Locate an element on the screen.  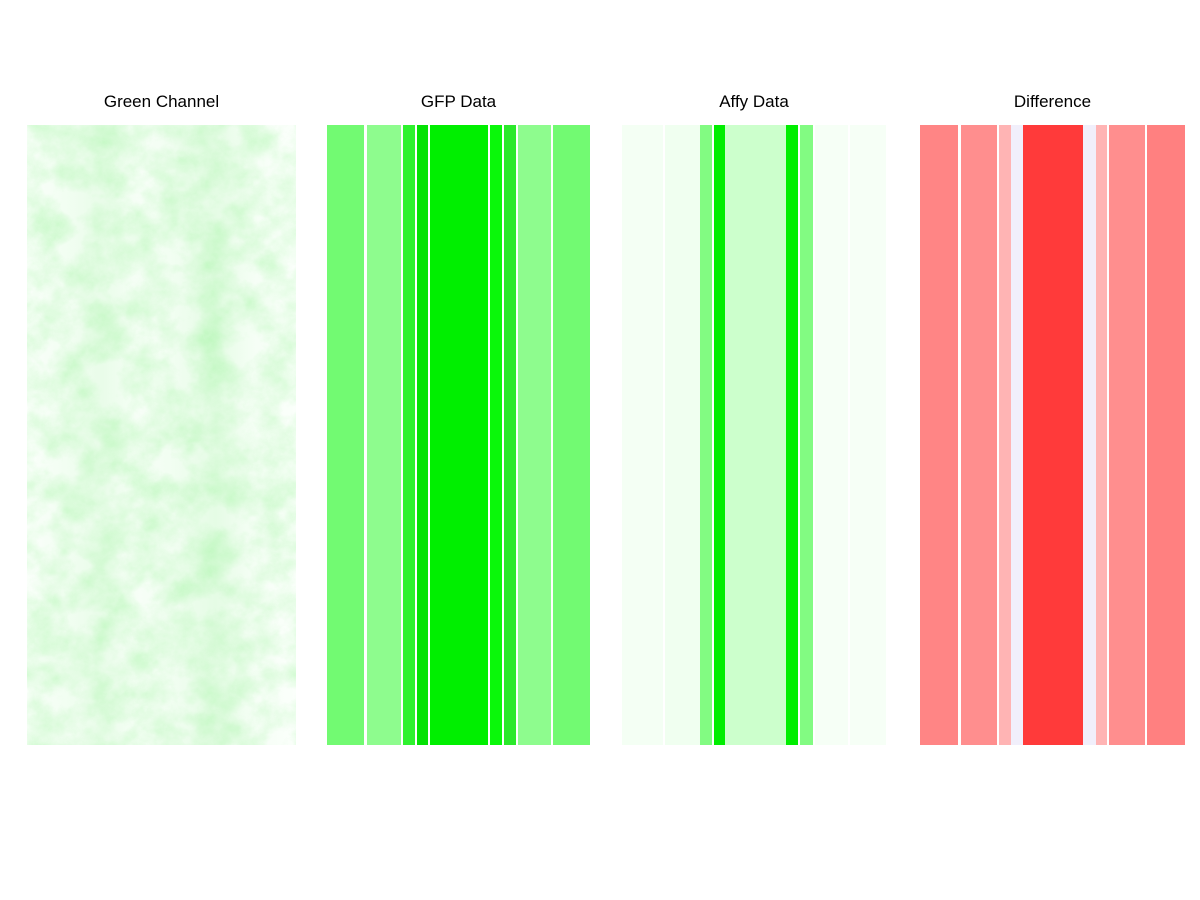
panel-title-affy-data: Affy Data is located at coordinates (754, 101).